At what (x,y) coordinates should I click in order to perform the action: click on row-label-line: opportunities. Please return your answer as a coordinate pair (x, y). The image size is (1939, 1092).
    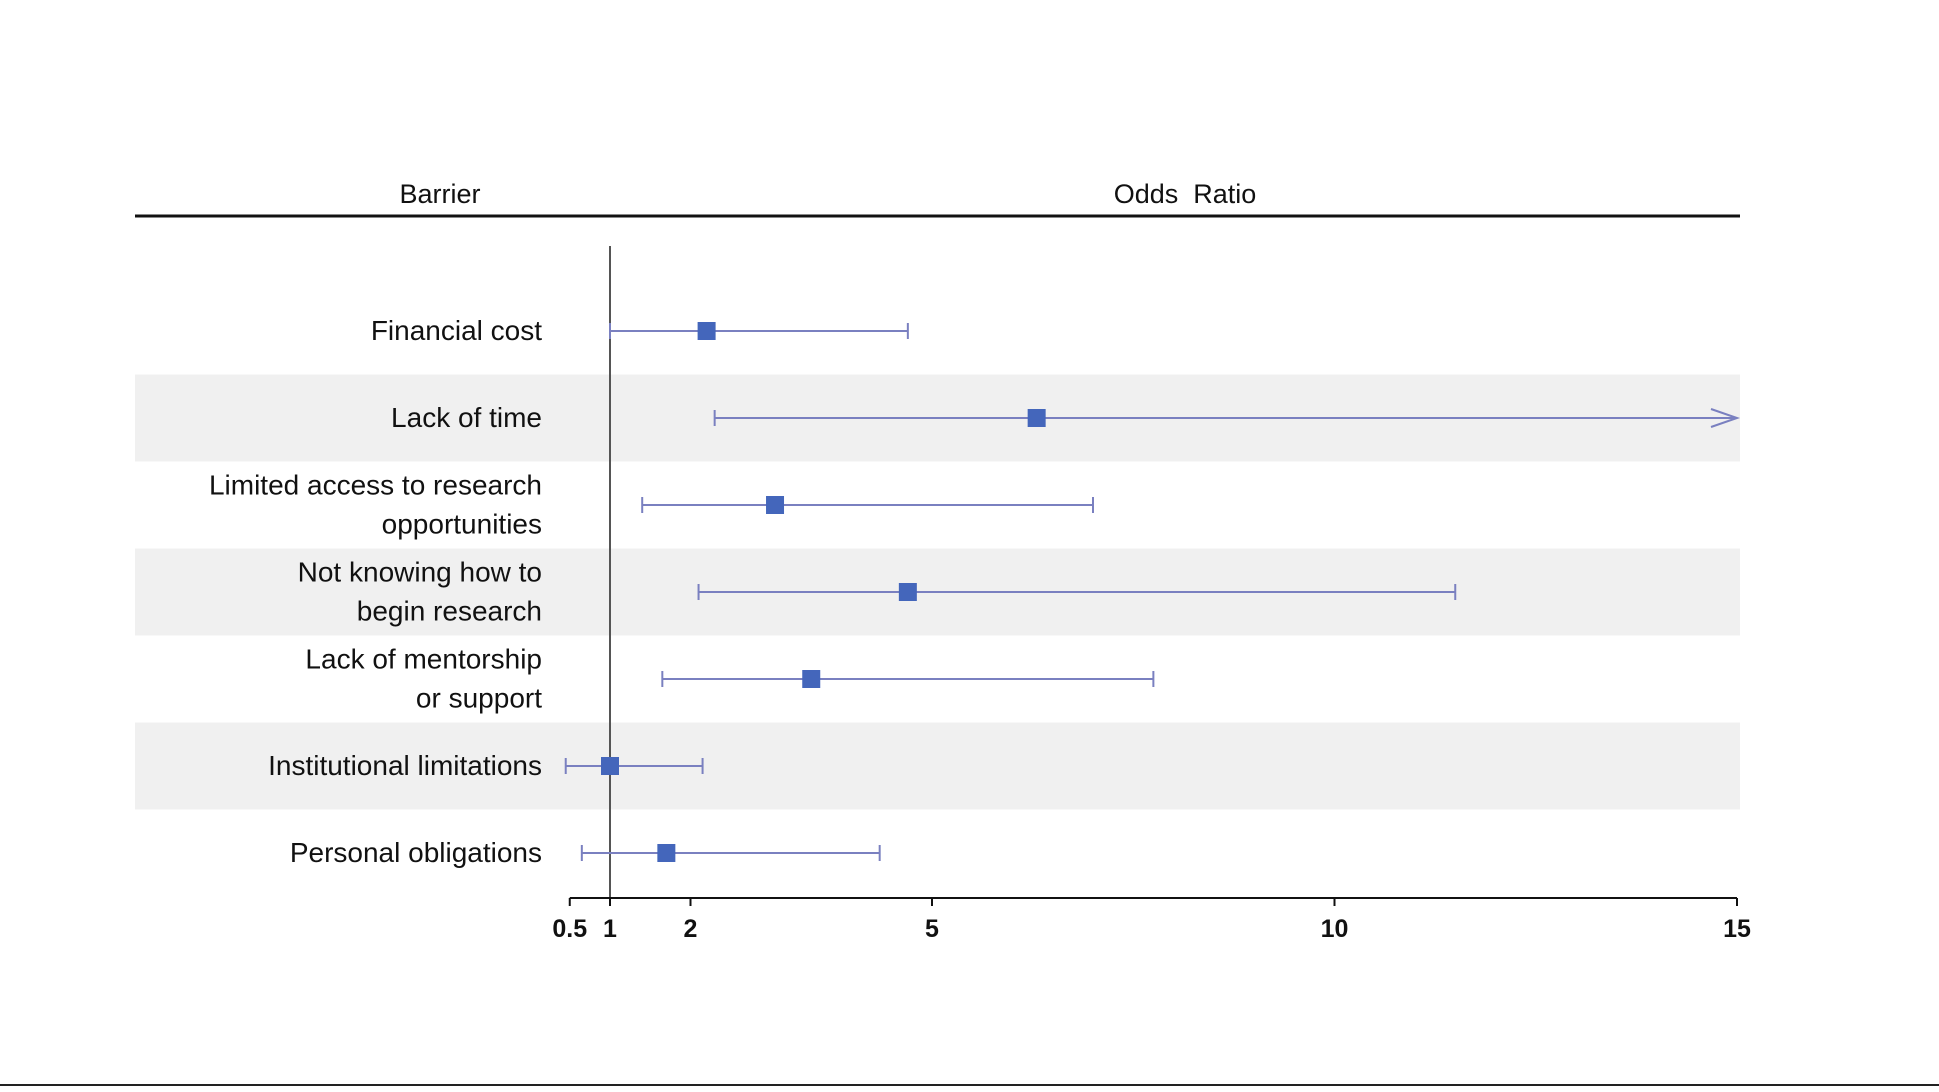
    Looking at the image, I should click on (462, 524).